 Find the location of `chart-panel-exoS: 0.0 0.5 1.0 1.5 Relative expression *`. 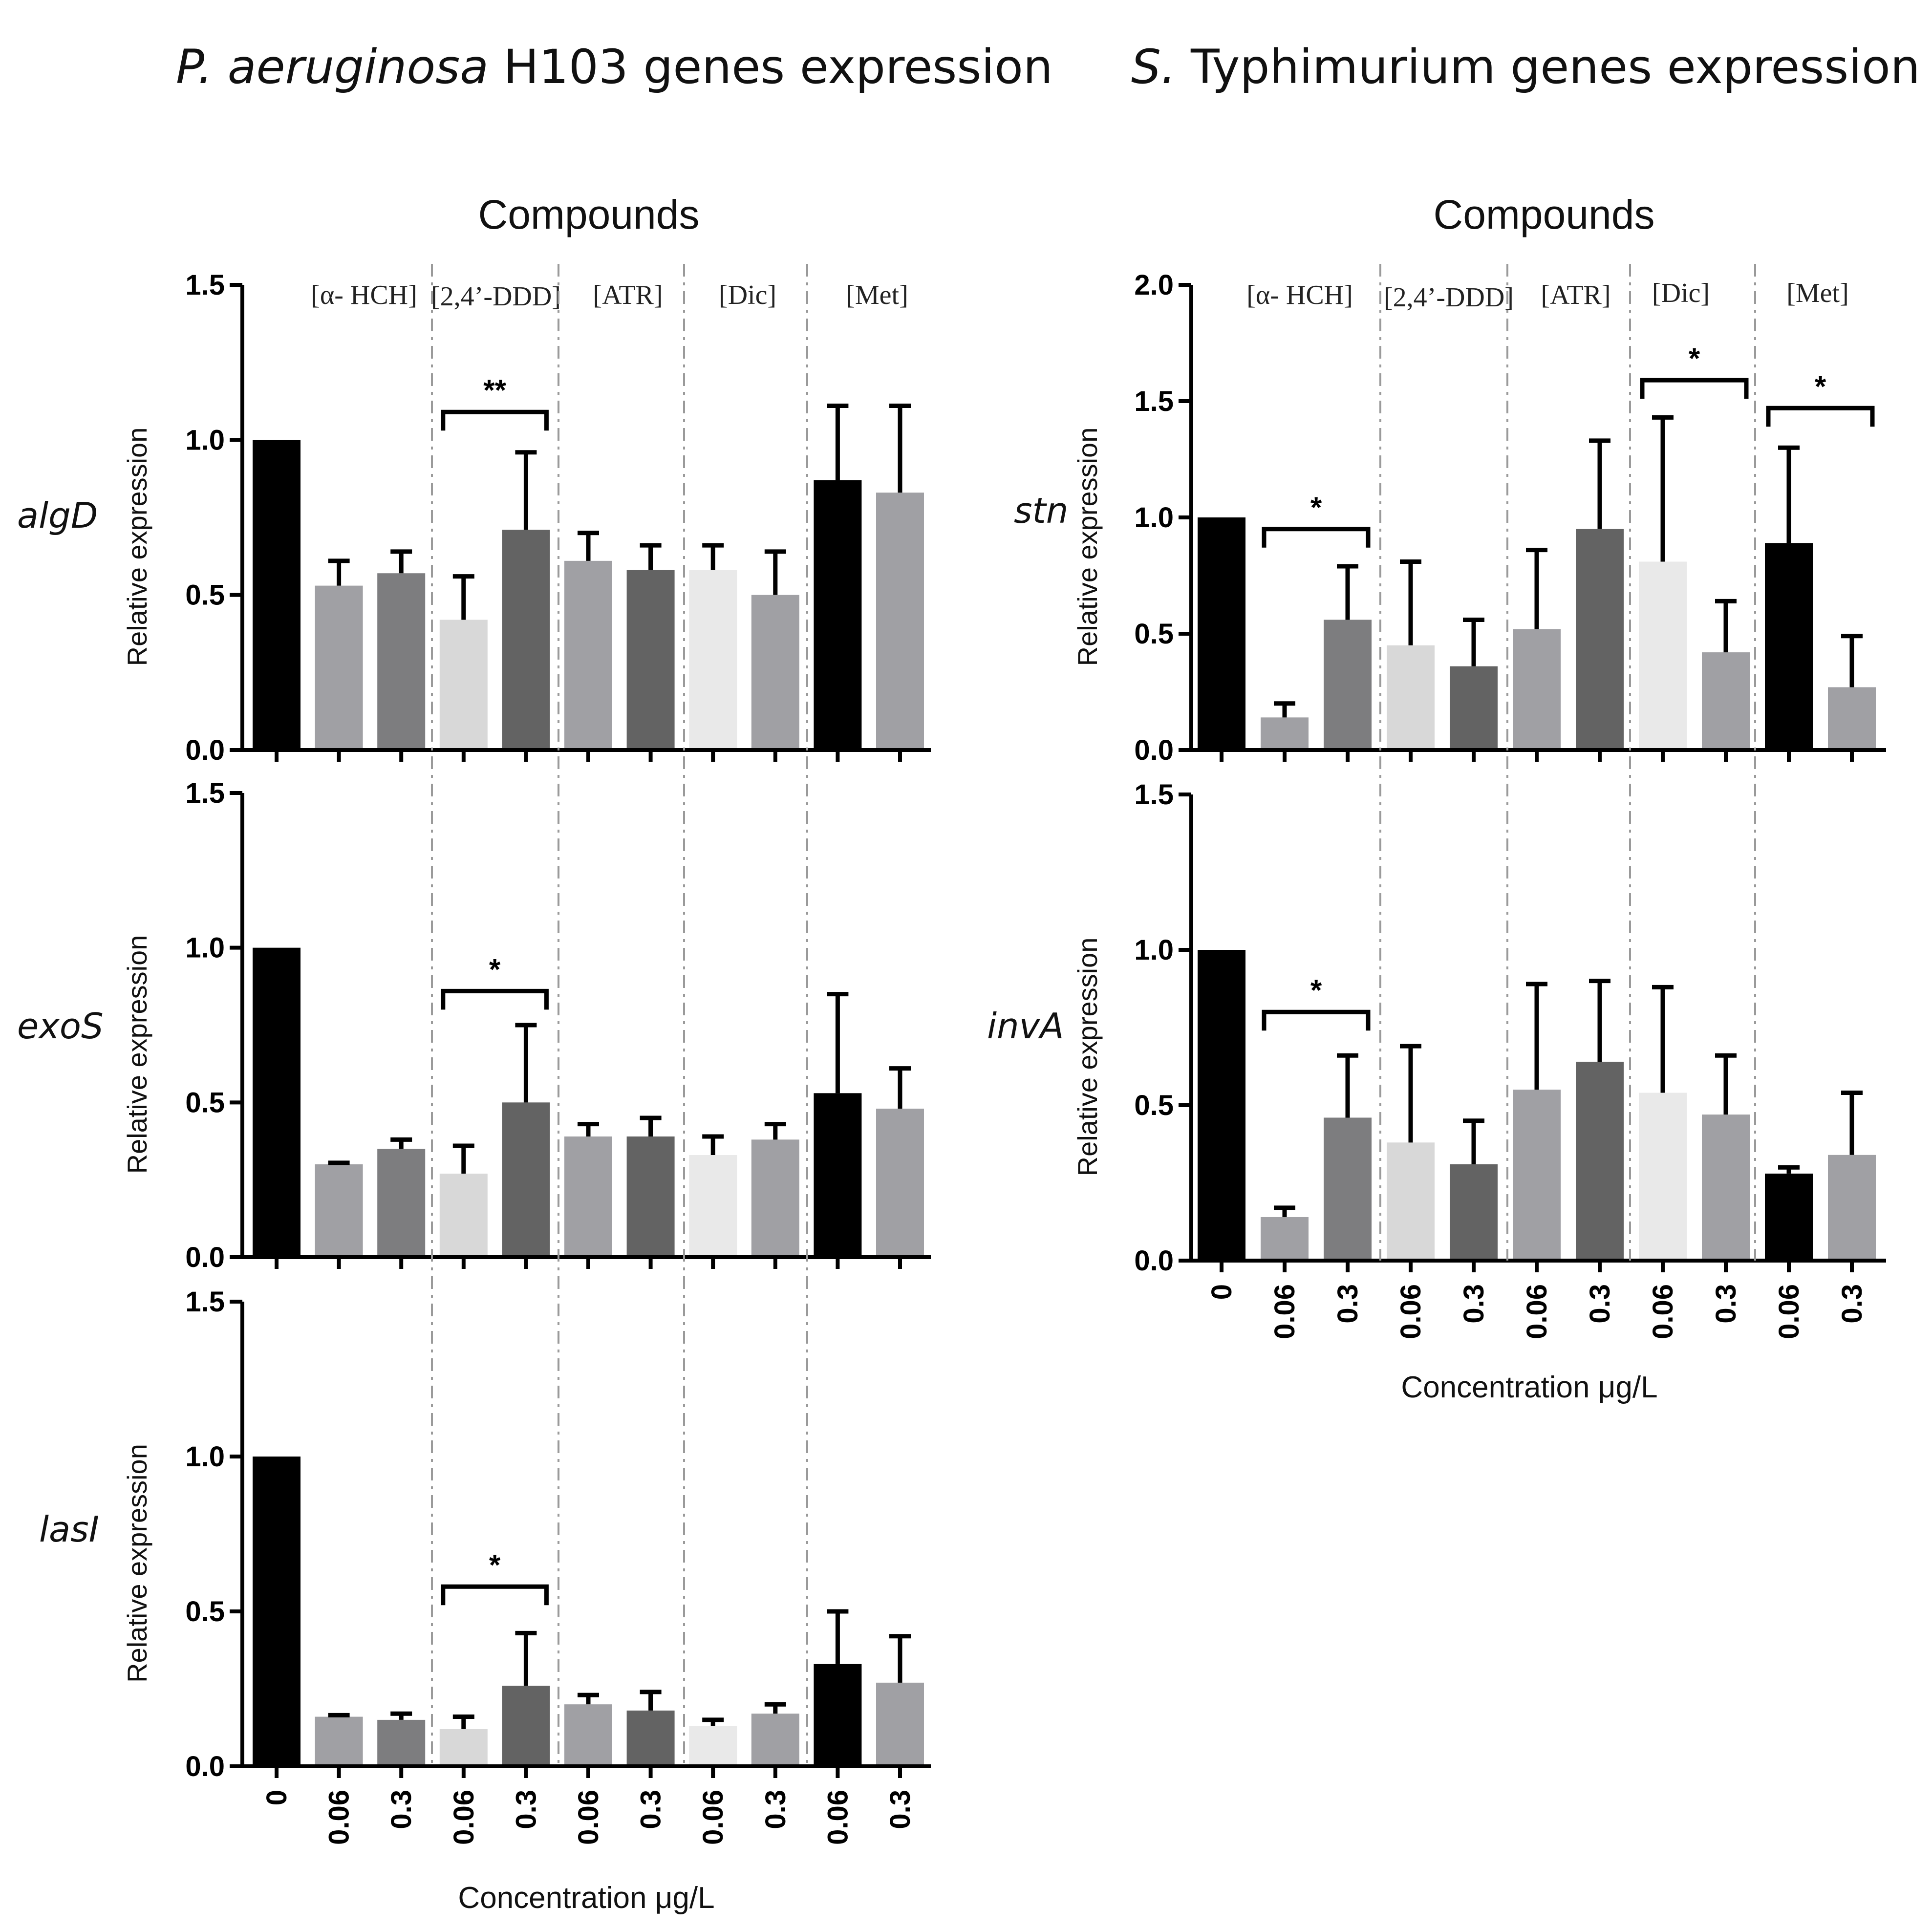

chart-panel-exoS: 0.0 0.5 1.0 1.5 Relative expression * is located at coordinates (527, 1025).